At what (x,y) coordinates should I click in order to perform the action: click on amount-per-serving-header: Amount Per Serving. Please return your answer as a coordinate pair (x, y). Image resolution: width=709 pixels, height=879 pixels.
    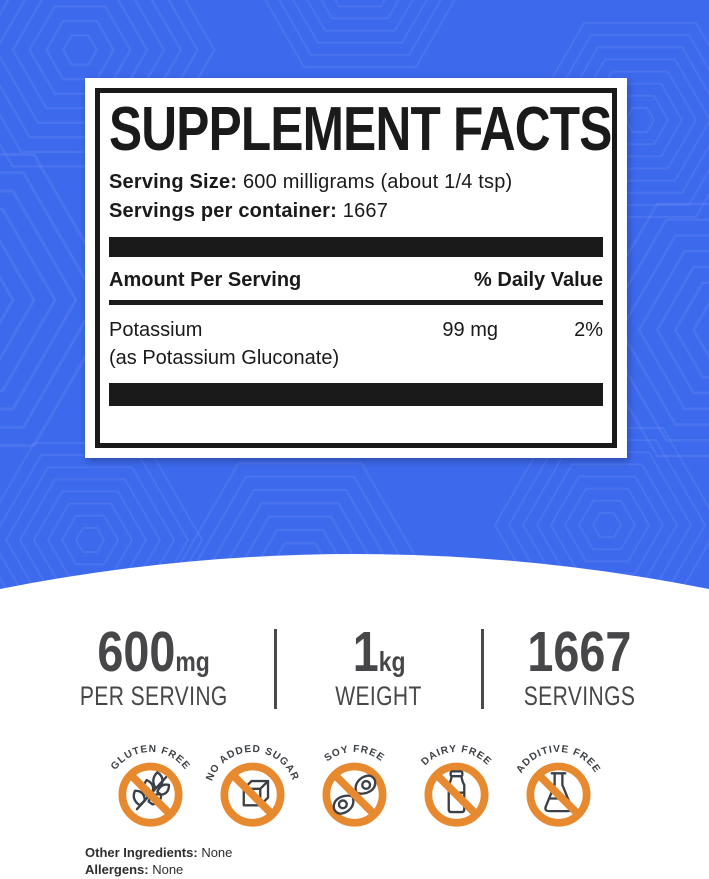
    Looking at the image, I should click on (205, 280).